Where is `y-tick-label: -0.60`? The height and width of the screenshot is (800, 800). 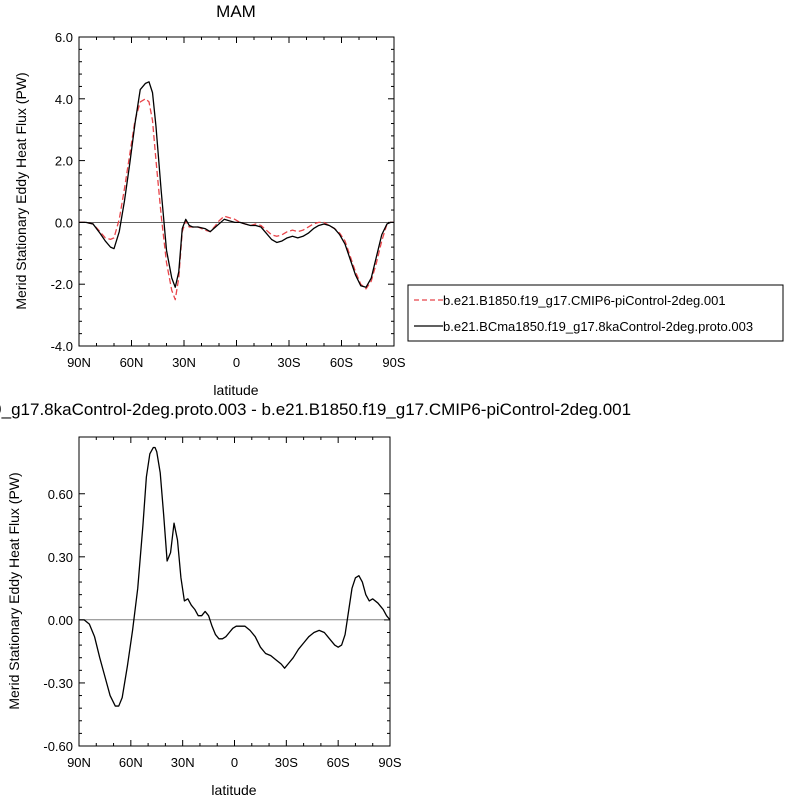
y-tick-label: -0.60 is located at coordinates (58, 746).